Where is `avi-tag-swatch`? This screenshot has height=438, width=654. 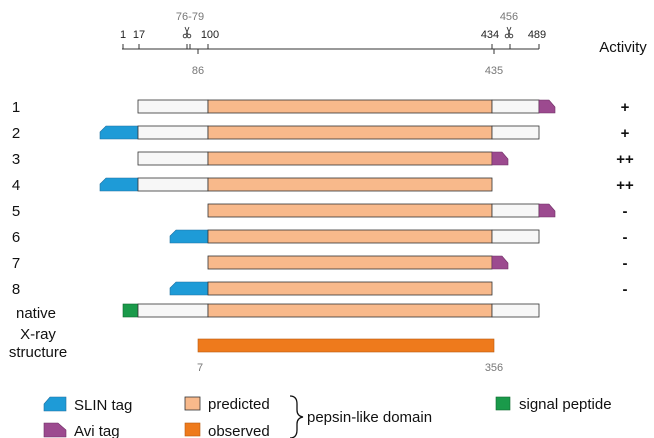 avi-tag-swatch is located at coordinates (55, 430).